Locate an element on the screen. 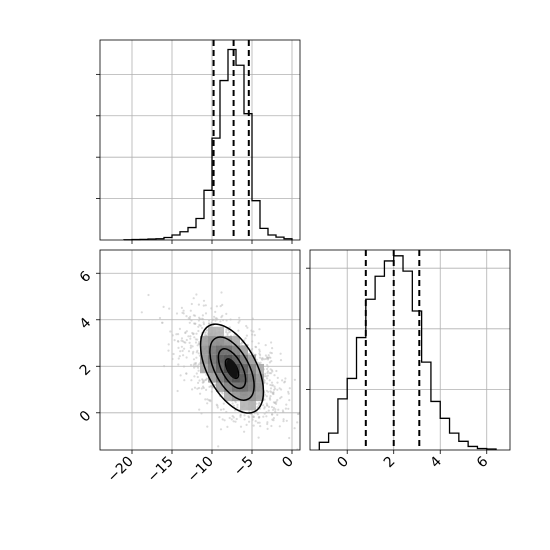 The height and width of the screenshot is (550, 550). y-histogram-steps is located at coordinates (407, 352).